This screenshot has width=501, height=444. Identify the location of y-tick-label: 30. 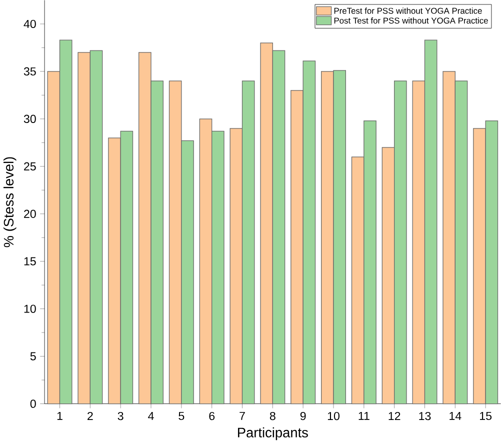
(30, 119).